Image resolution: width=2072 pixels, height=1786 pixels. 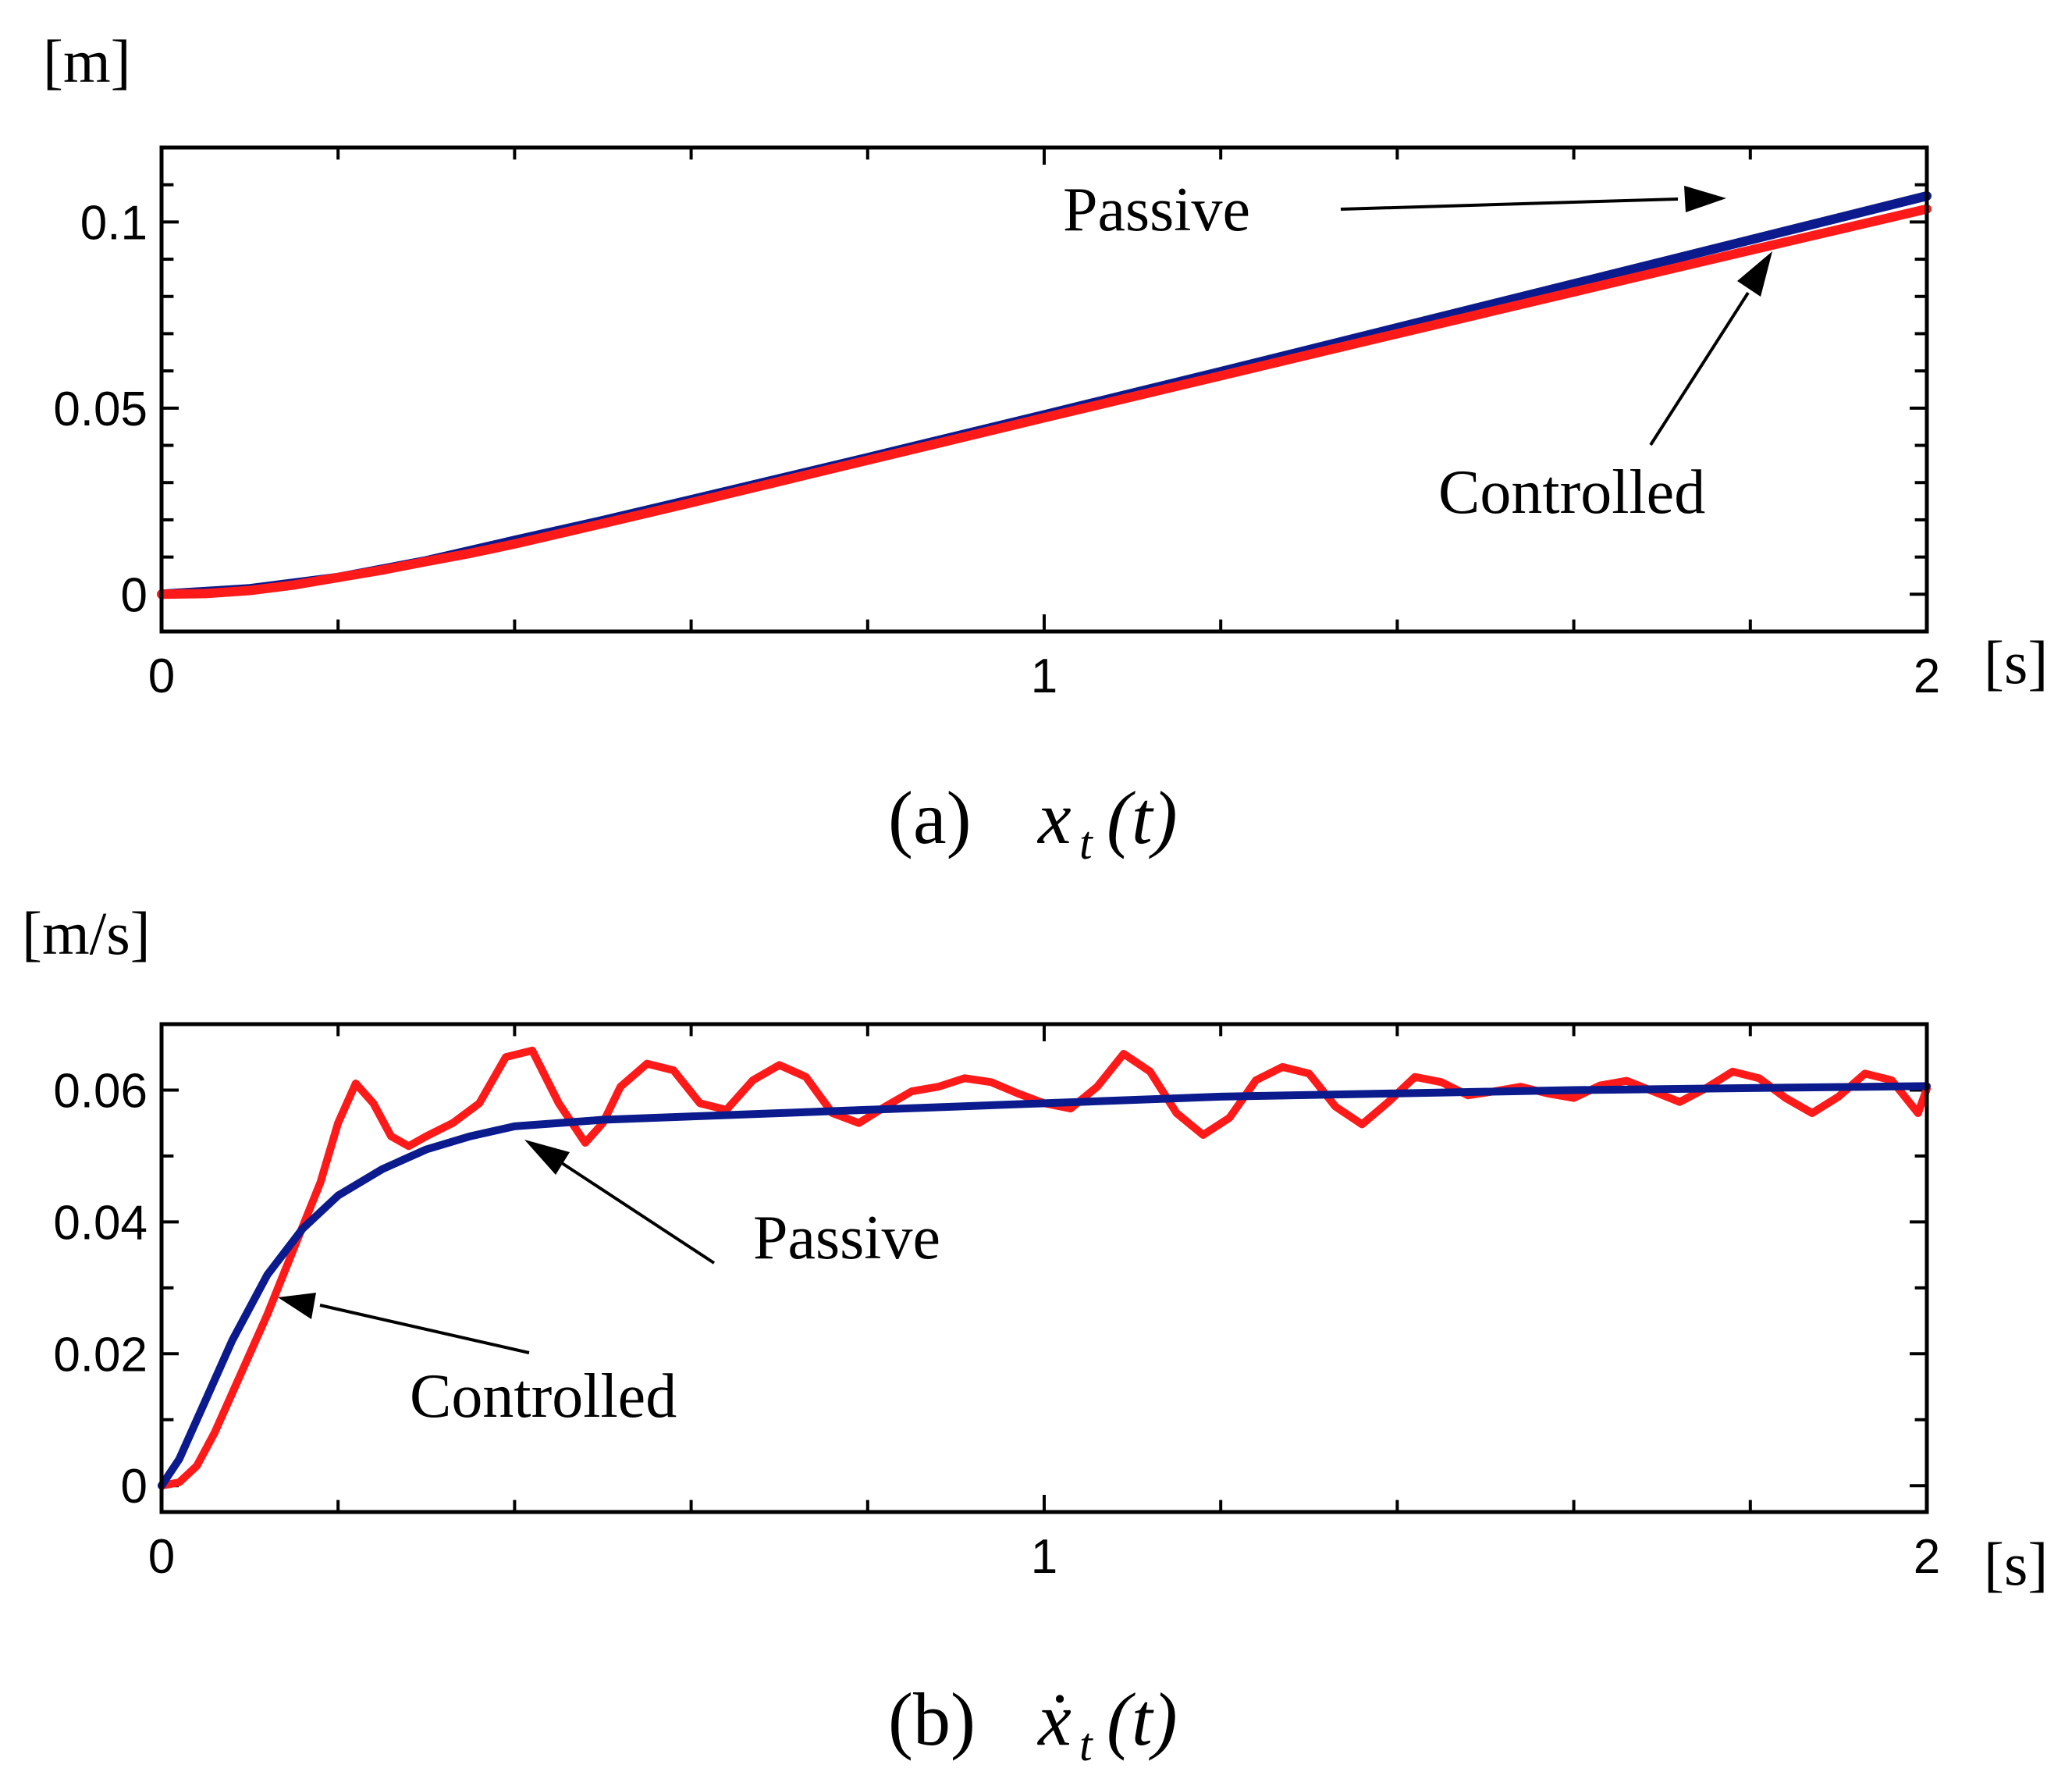 What do you see at coordinates (100, 1223) in the screenshot?
I see `panel-b-ytick-label: 0.04` at bounding box center [100, 1223].